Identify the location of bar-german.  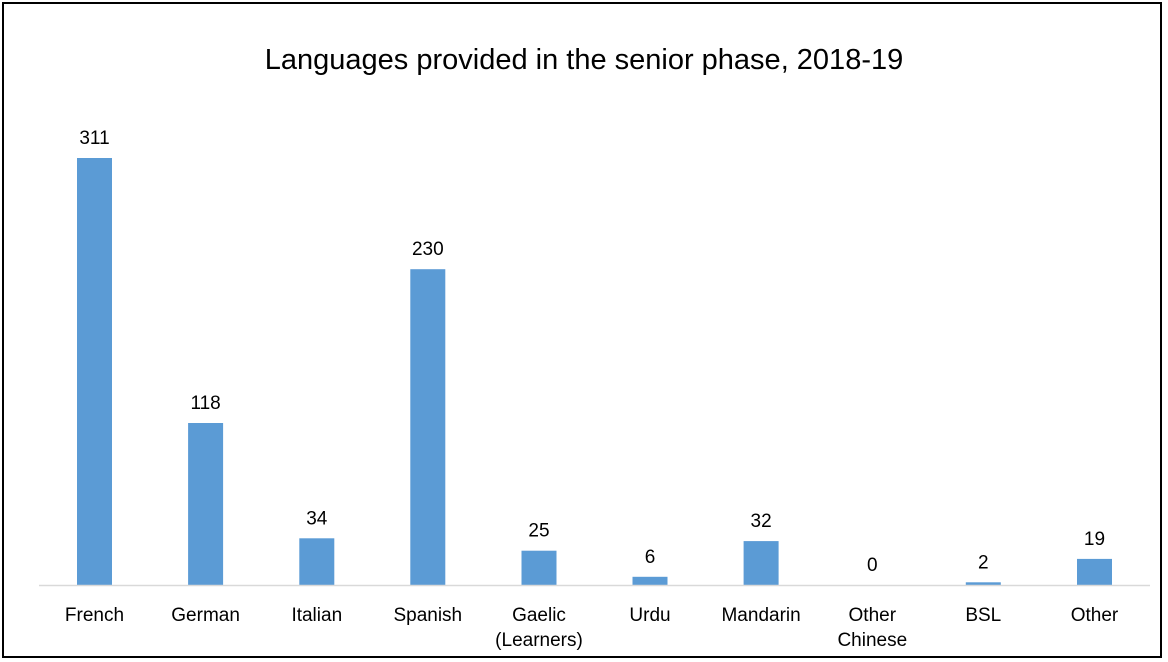
(206, 504).